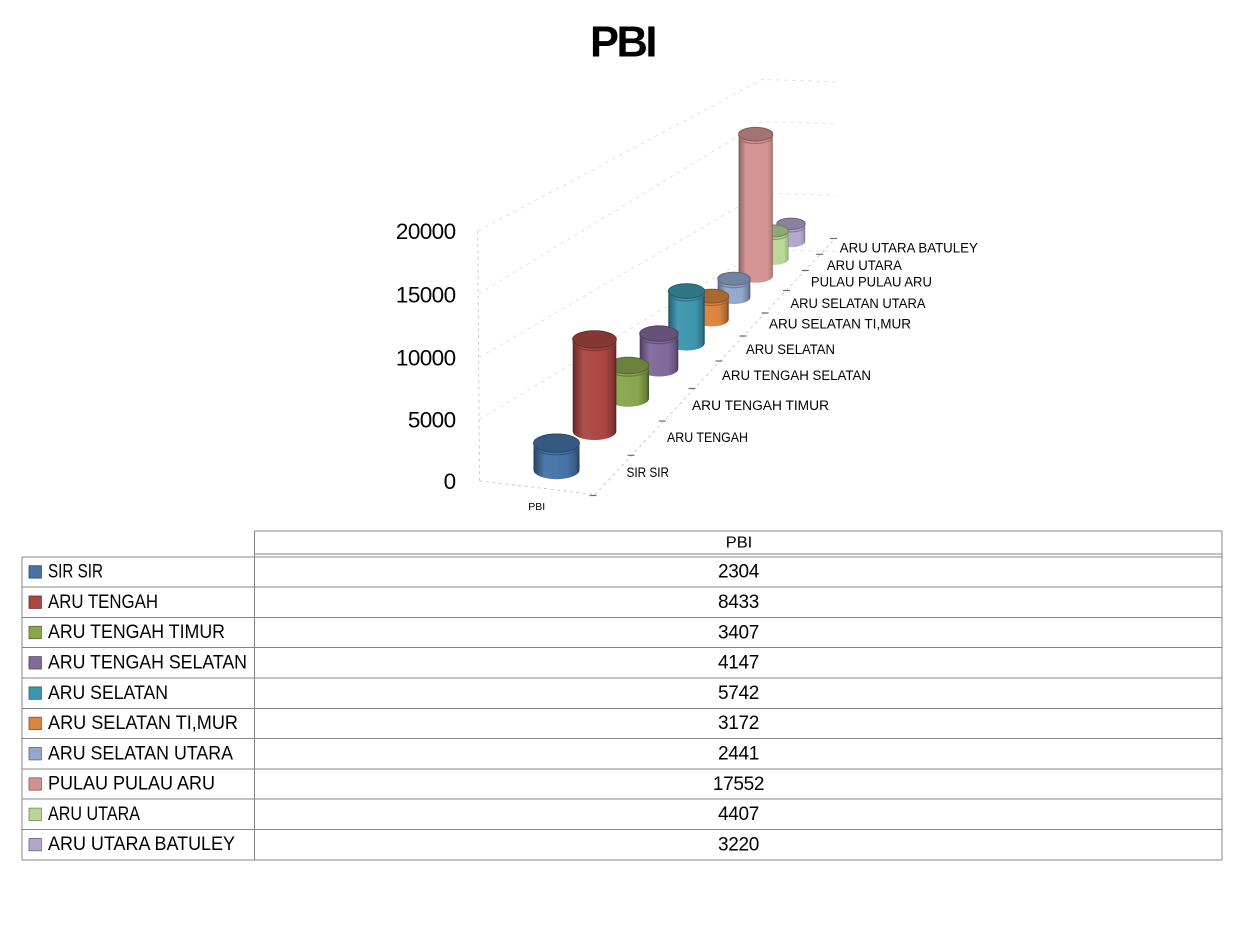 The width and height of the screenshot is (1247, 950). I want to click on svg-text: 20000, so click(426, 231).